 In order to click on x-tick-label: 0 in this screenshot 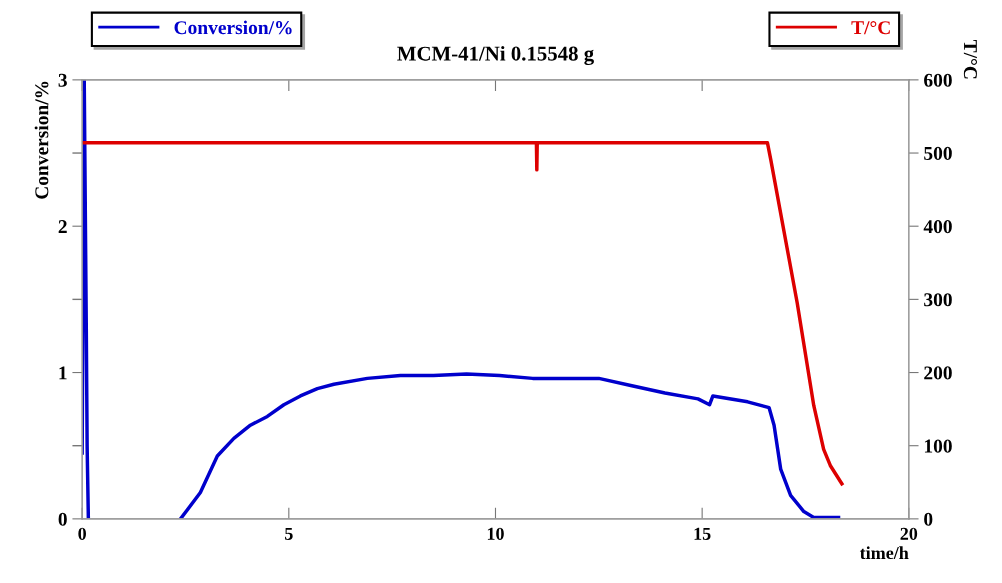, I will do `click(82, 533)`.